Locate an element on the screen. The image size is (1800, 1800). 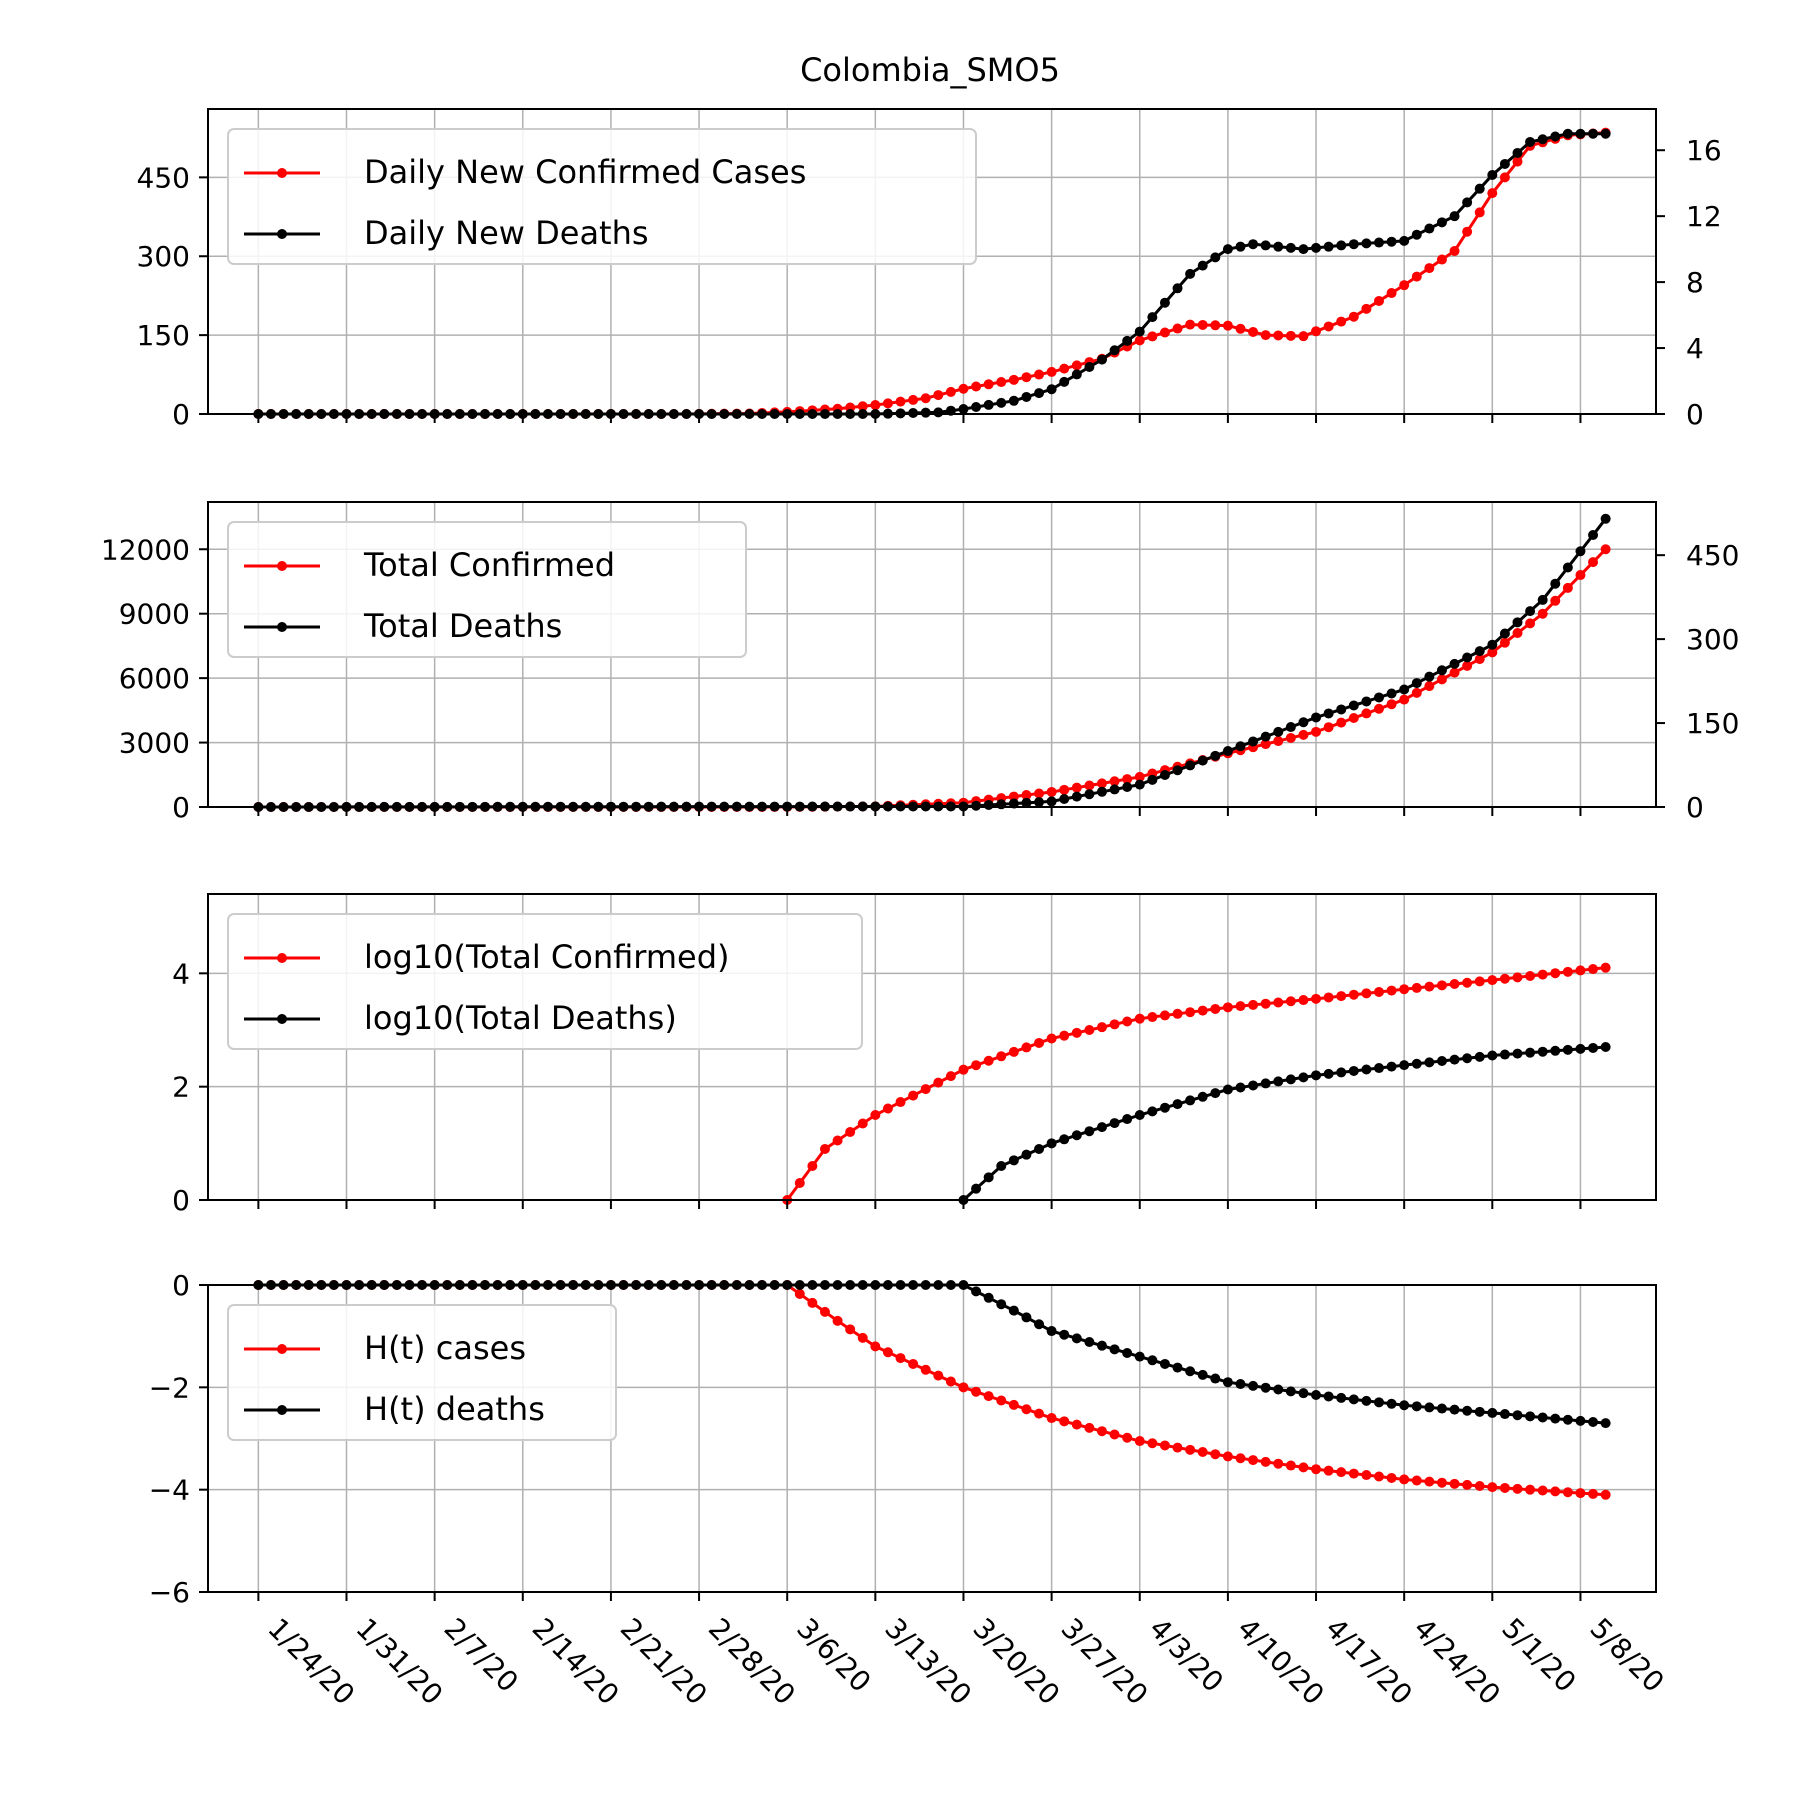
legend-swatch-marker is located at coordinates (282, 958).